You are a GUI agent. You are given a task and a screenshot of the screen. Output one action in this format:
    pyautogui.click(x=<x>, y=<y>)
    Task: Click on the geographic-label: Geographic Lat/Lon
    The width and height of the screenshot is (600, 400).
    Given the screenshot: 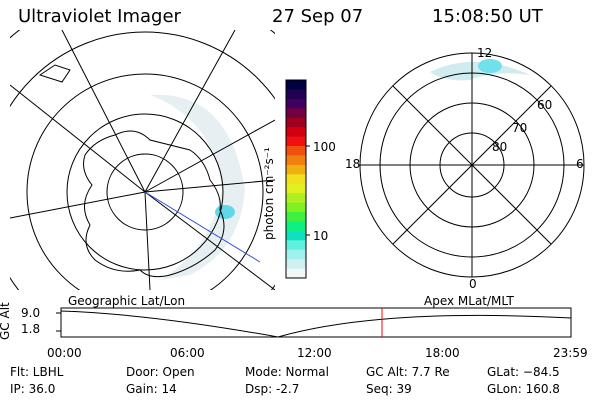 What is the action you would take?
    pyautogui.click(x=127, y=301)
    